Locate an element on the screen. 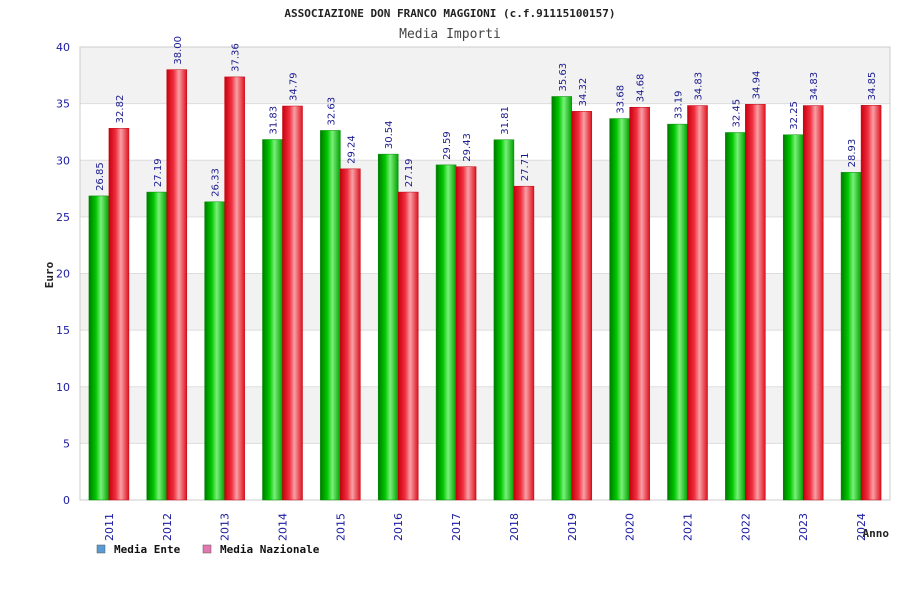 The width and height of the screenshot is (900, 600). data-label-media-ente-2023: 32.25 is located at coordinates (794, 115).